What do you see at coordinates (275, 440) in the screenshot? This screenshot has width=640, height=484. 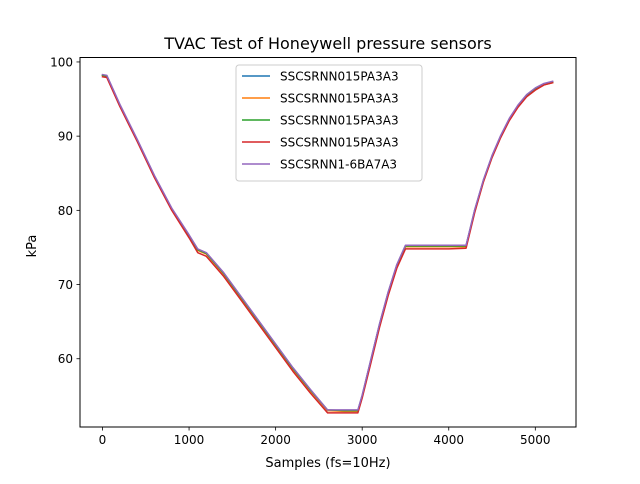 I see `x-tick-label: 2000` at bounding box center [275, 440].